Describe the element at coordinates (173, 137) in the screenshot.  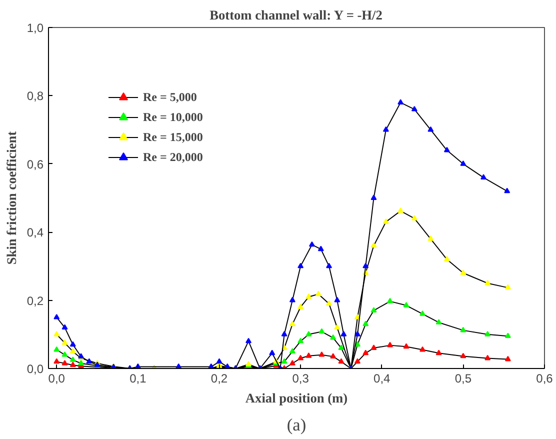
I see `legend-label: Re = 15,000` at that location.